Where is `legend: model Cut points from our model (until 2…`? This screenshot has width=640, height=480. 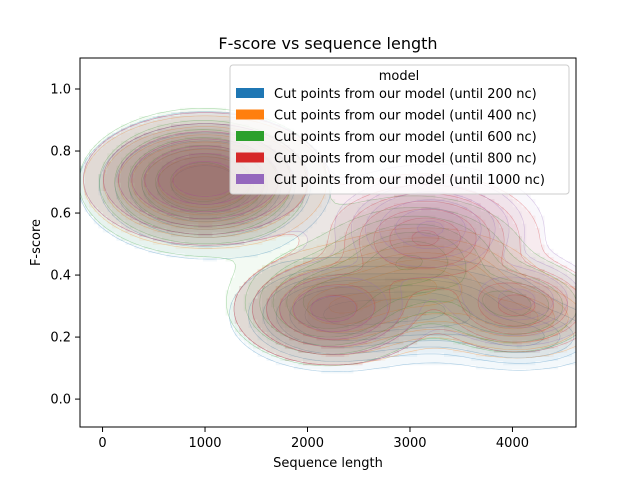 legend: model Cut points from our model (until 2… is located at coordinates (399, 129).